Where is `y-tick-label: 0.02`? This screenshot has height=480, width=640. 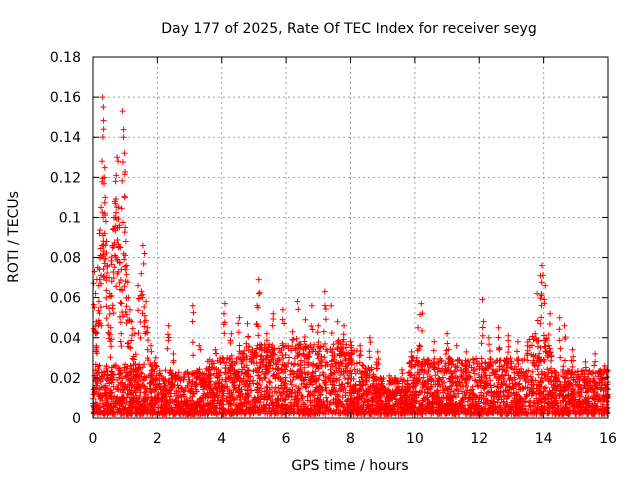
y-tick-label: 0.02 is located at coordinates (65, 379).